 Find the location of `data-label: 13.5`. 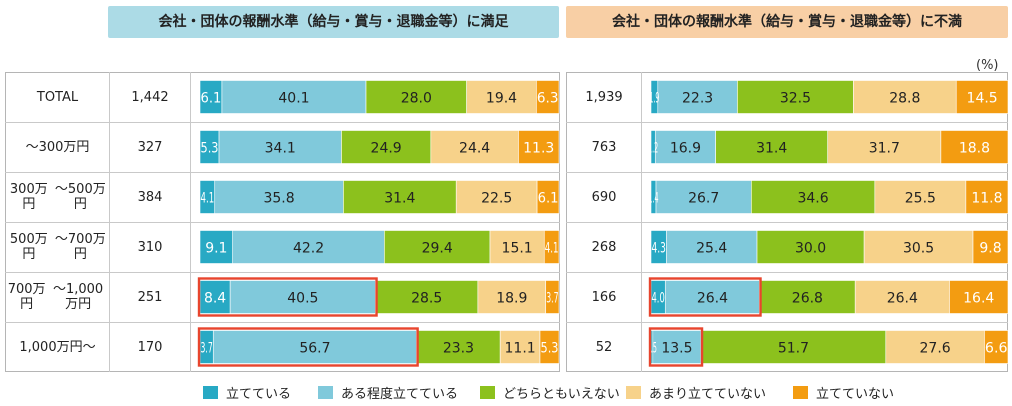

data-label: 13.5 is located at coordinates (676, 349).